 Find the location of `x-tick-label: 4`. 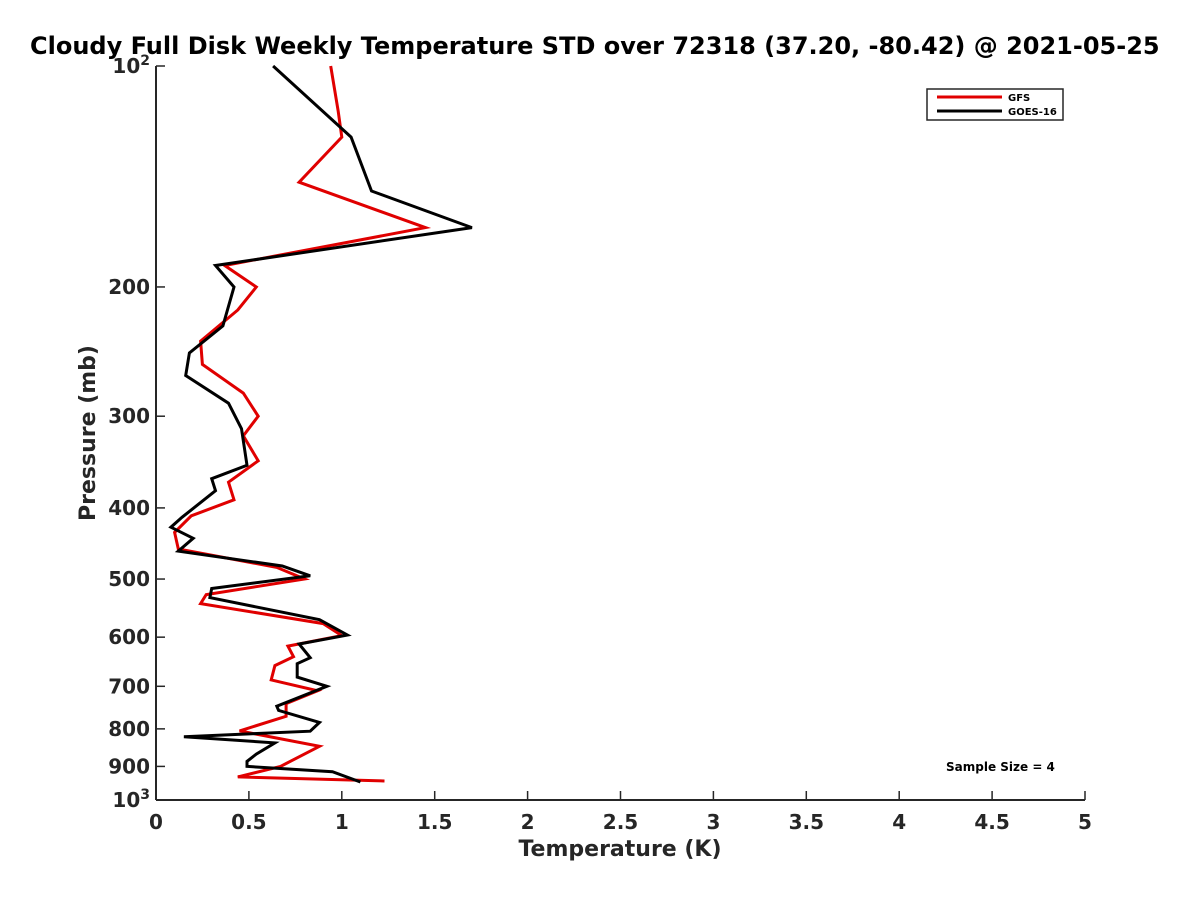

x-tick-label: 4 is located at coordinates (899, 822).